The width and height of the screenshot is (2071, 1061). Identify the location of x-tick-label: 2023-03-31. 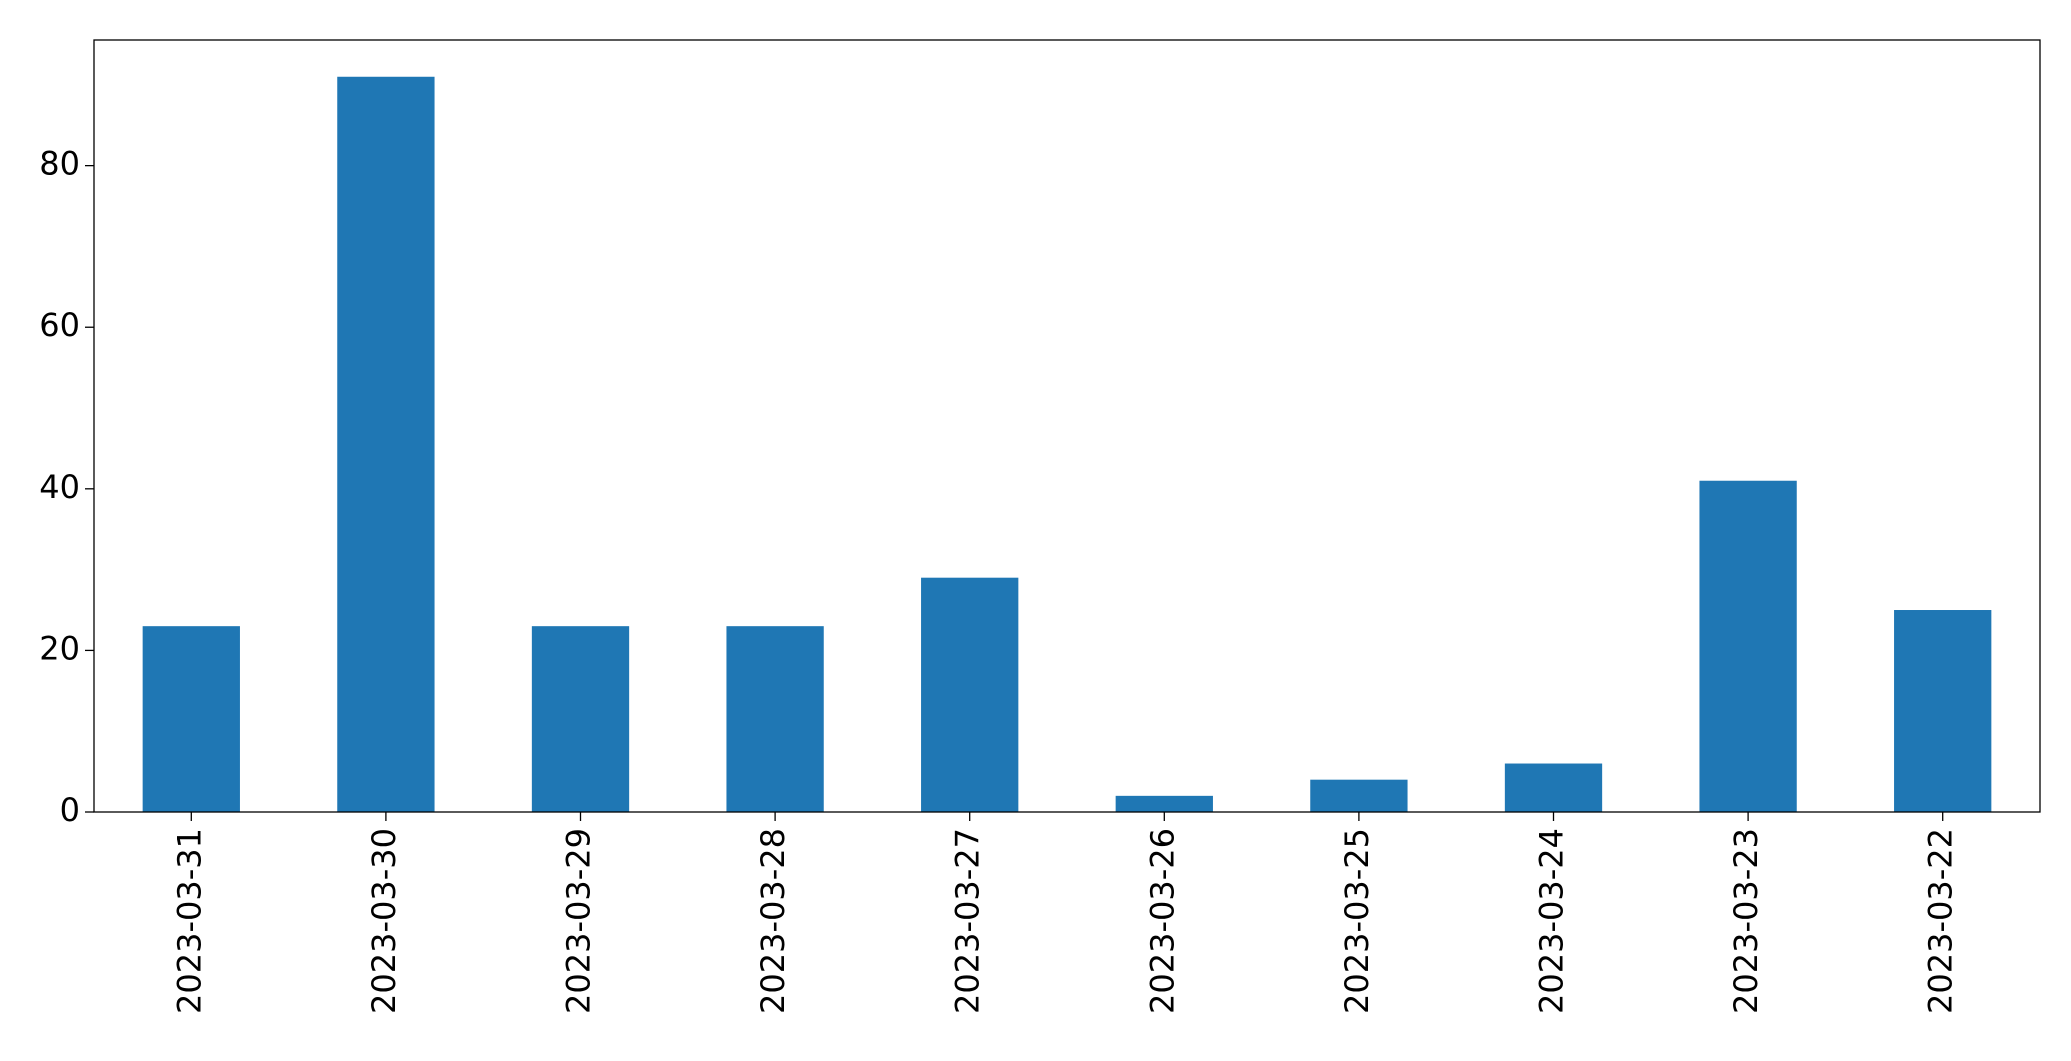
(189, 921).